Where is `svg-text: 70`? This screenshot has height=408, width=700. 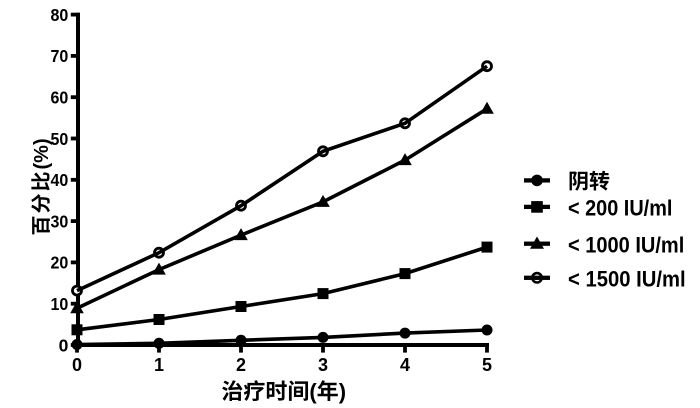 svg-text: 70 is located at coordinates (60, 56).